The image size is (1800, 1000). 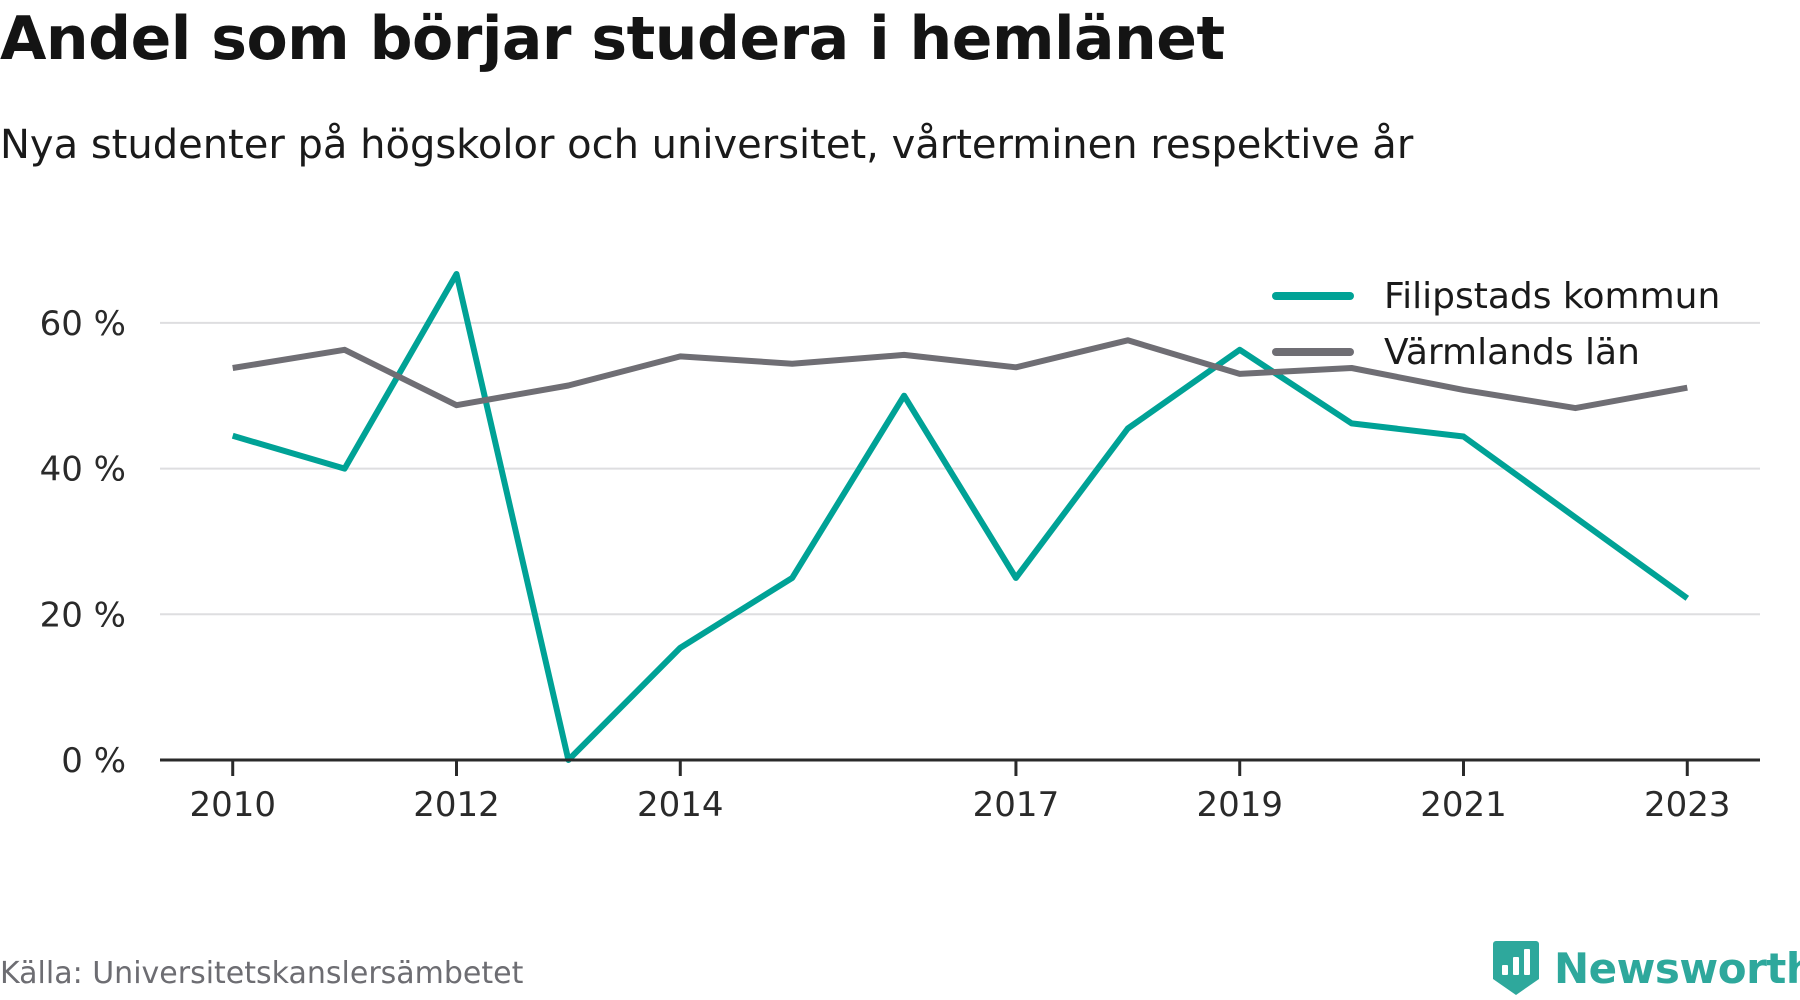 What do you see at coordinates (1016, 805) in the screenshot?
I see `x-tick-label: 2017` at bounding box center [1016, 805].